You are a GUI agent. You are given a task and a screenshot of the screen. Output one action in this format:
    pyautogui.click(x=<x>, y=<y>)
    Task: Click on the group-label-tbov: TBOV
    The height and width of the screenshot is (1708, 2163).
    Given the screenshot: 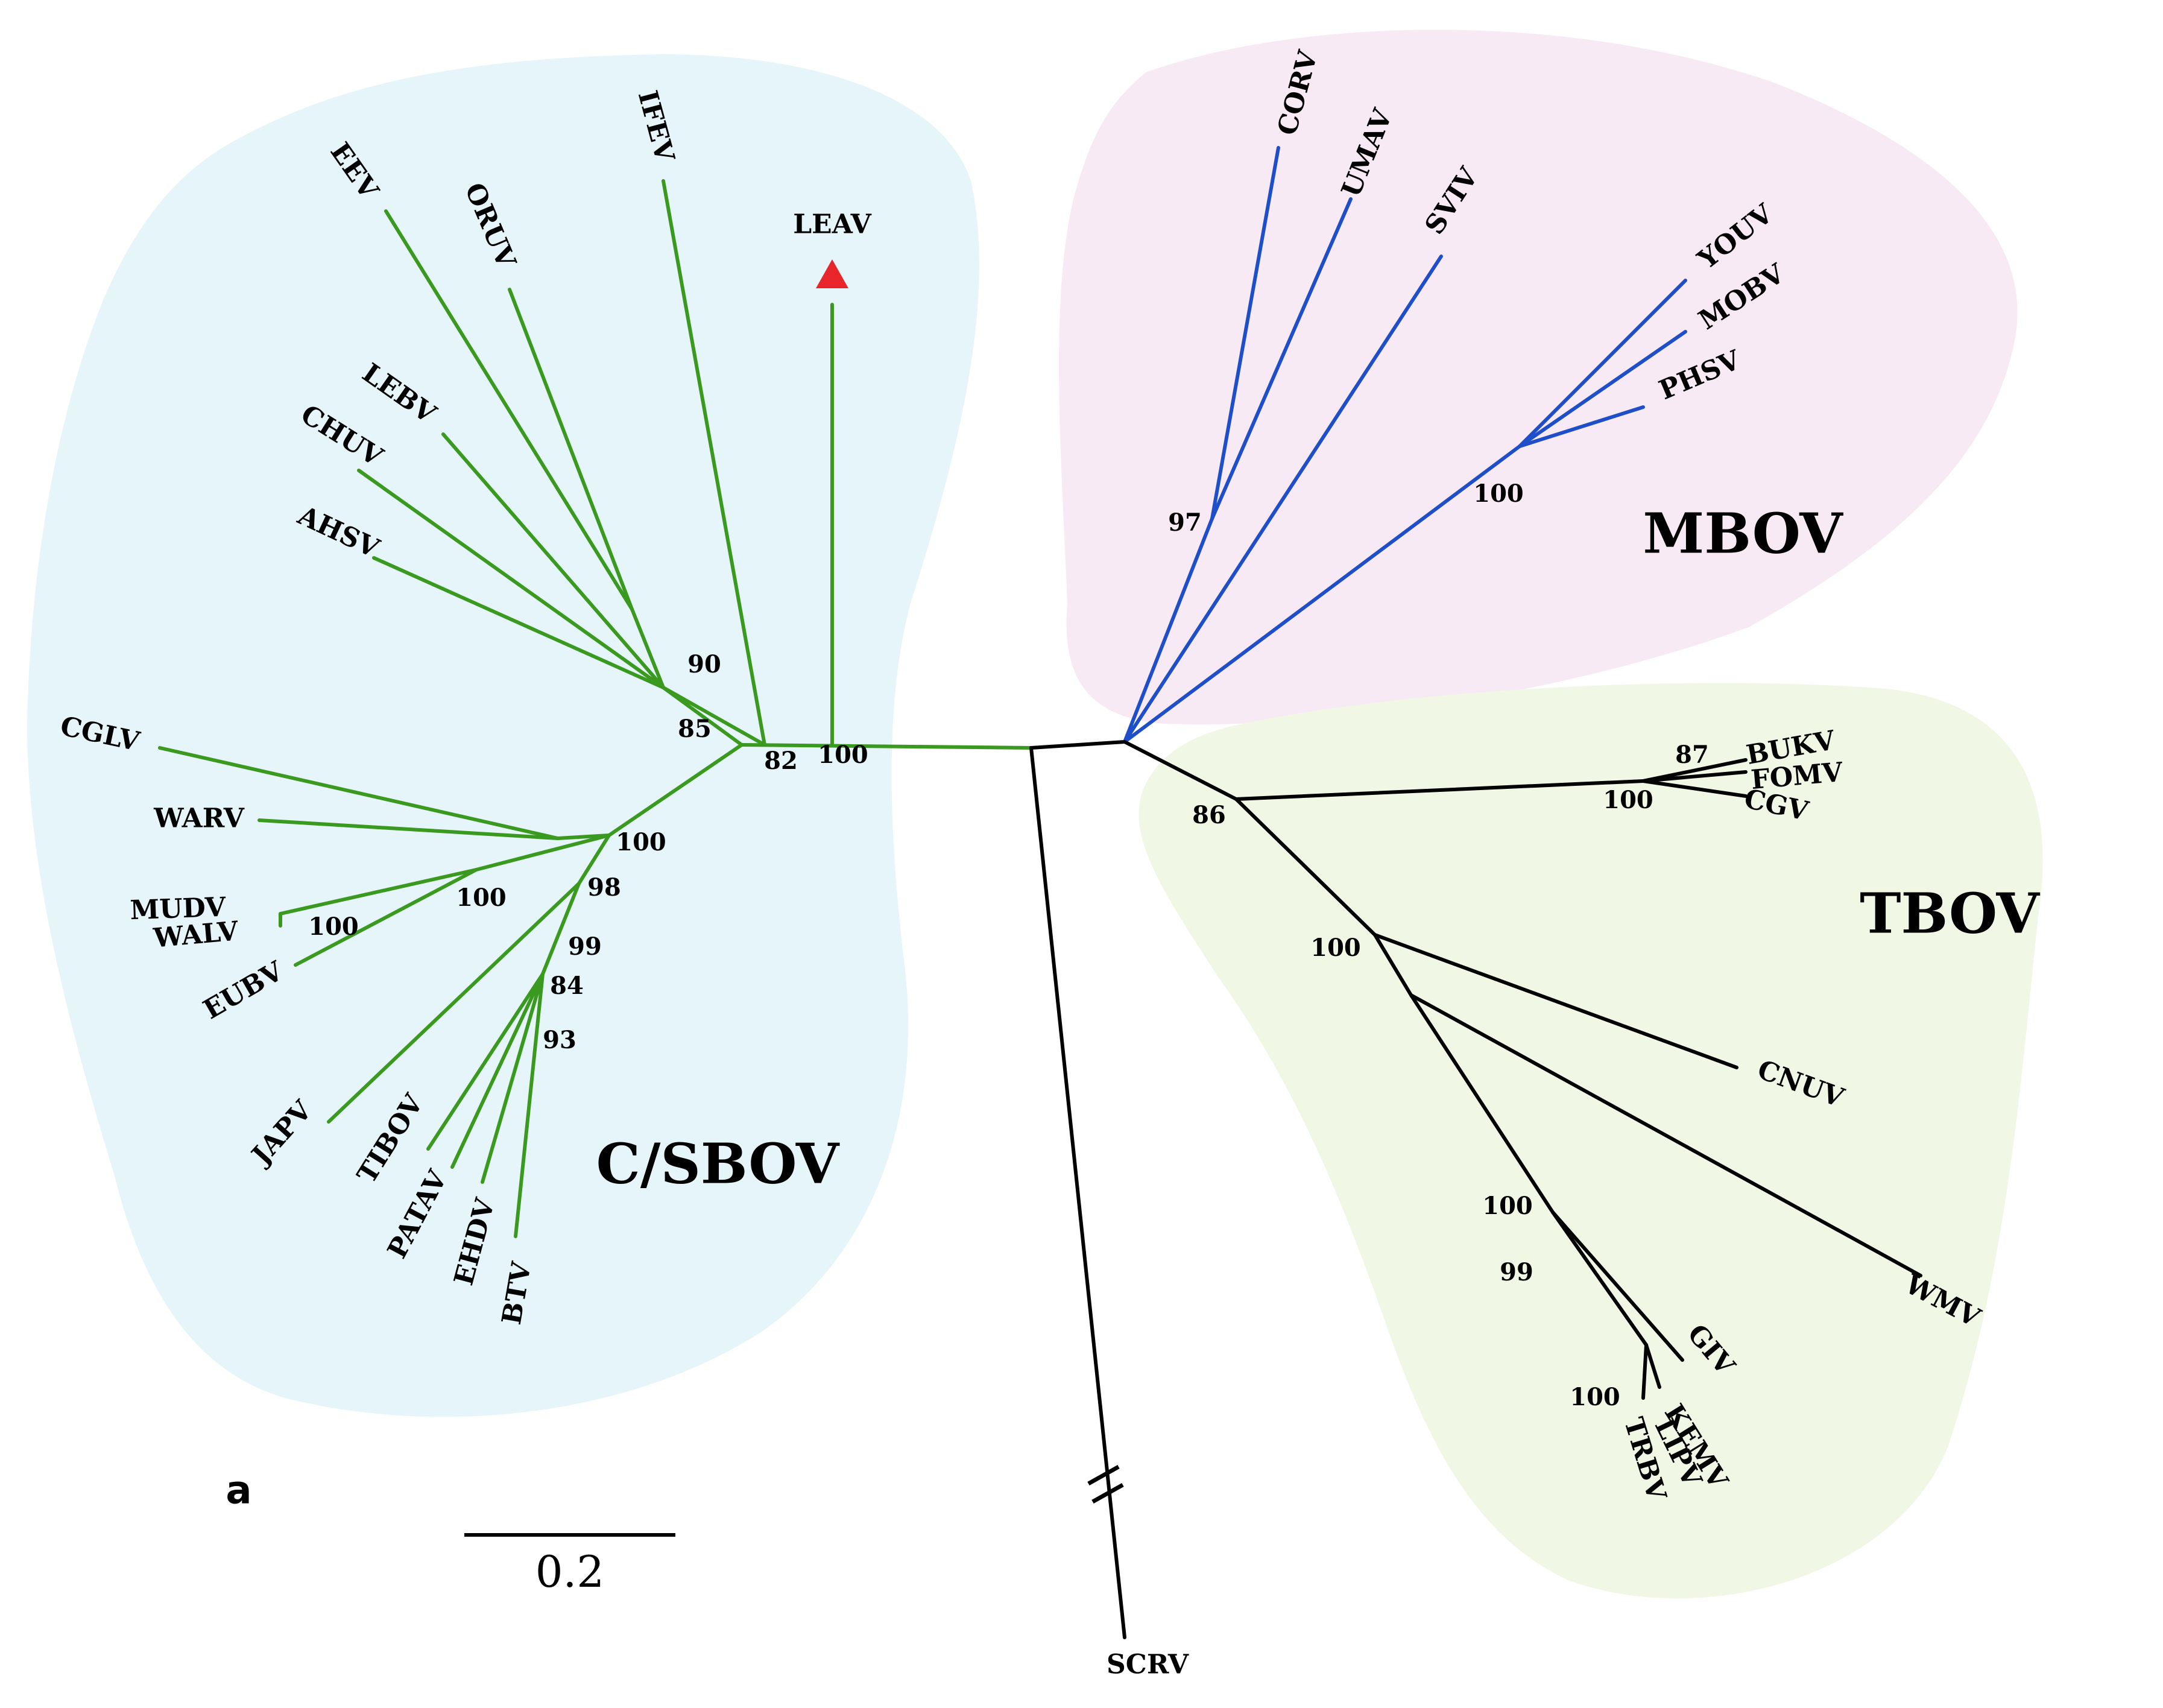 What is the action you would take?
    pyautogui.click(x=1950, y=913)
    